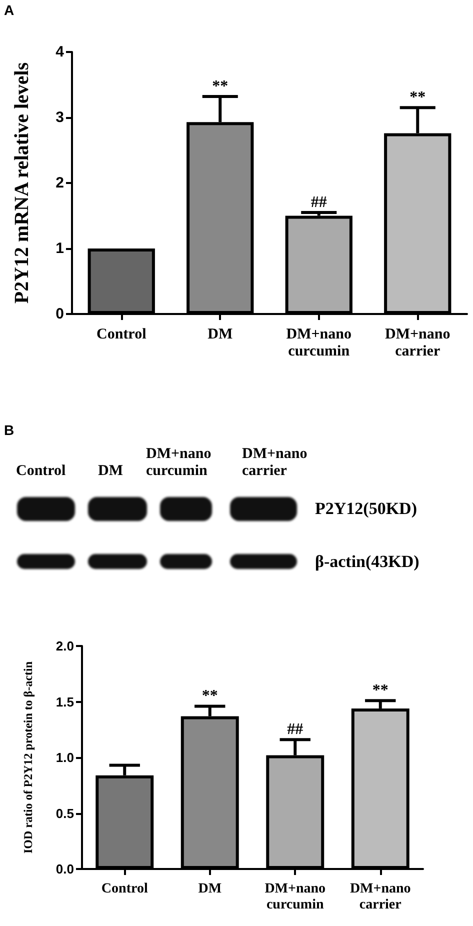 Image resolution: width=473 pixels, height=926 pixels. Describe the element at coordinates (110, 471) in the screenshot. I see `text: DM` at that location.